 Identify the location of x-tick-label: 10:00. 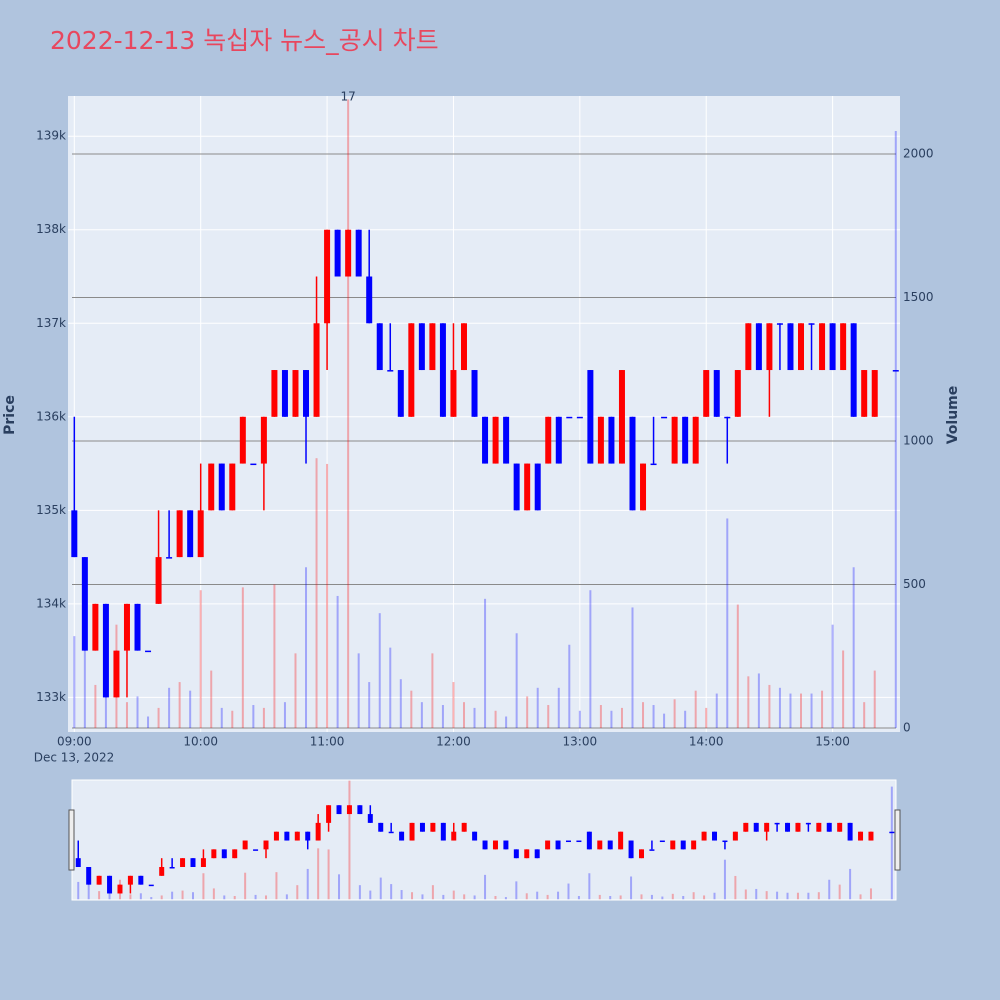
(200, 742).